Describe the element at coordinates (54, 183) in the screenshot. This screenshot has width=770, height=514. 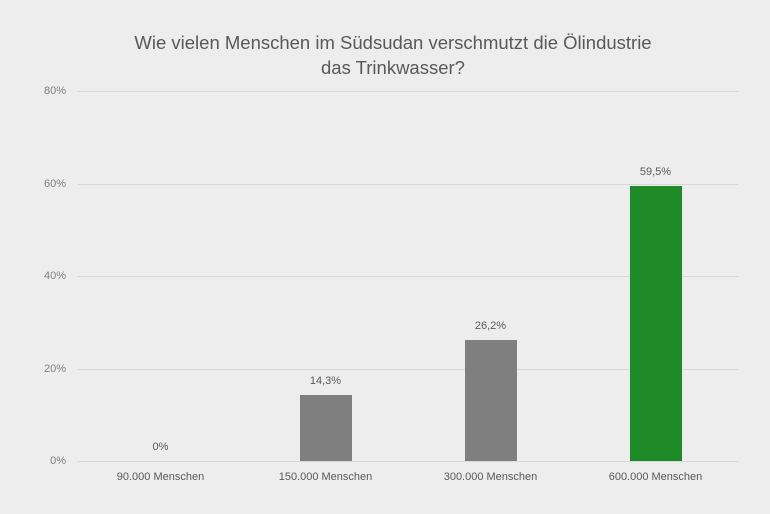
I see `y-tick-label: 60%` at that location.